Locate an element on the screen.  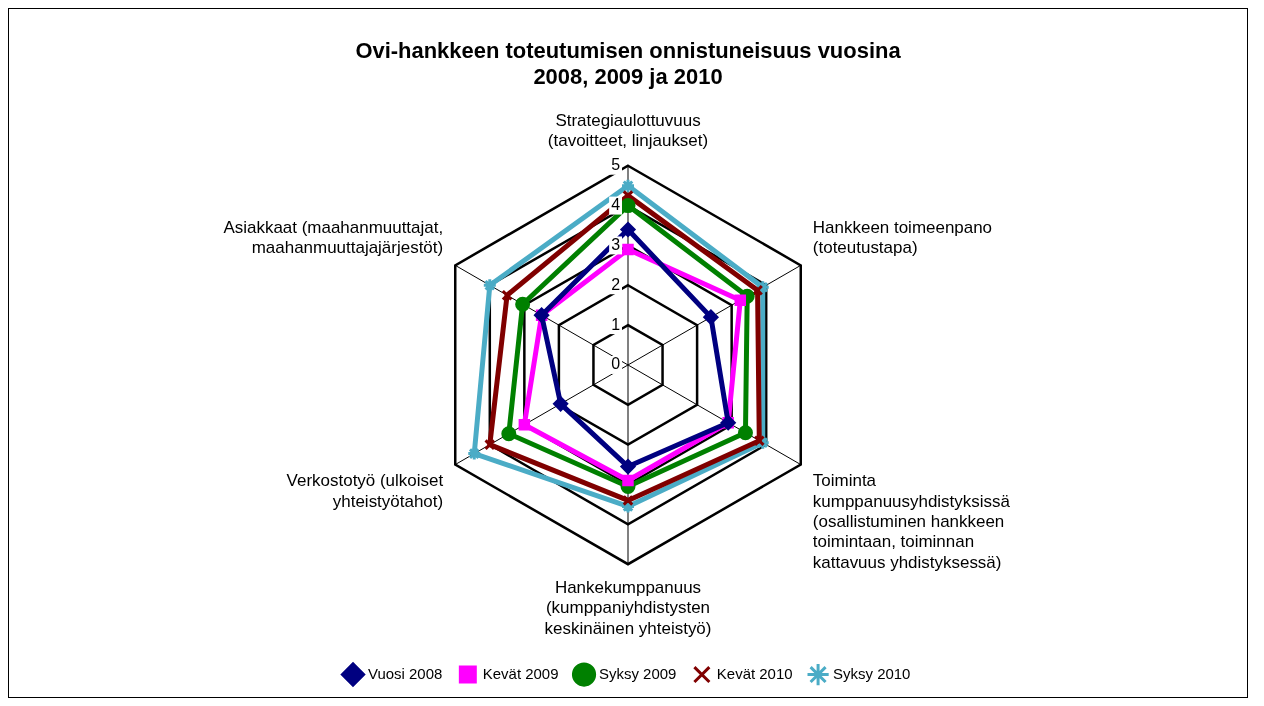
spoke-label: Hankekumppanuus (kumppaniyhdistysten keskinäinen yhteistyö) is located at coordinates (628, 608).